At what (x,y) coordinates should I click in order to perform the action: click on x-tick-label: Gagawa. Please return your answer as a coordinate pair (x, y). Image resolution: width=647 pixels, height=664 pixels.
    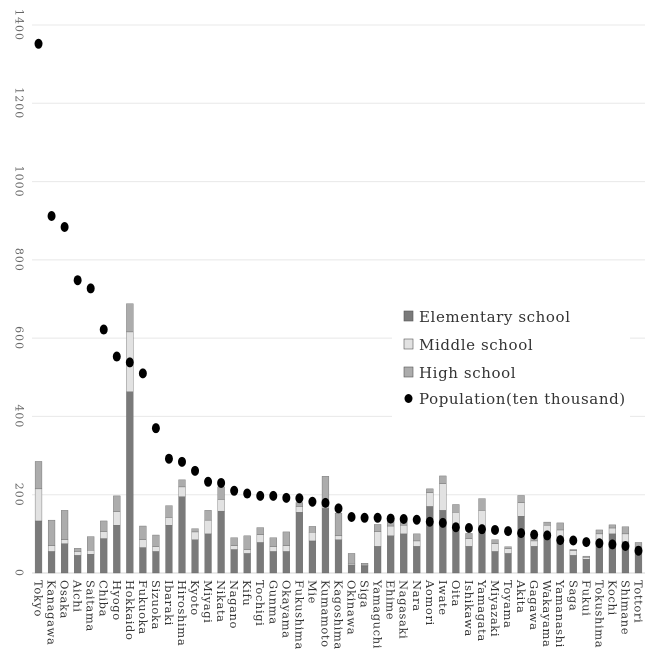
    Looking at the image, I should click on (534, 605).